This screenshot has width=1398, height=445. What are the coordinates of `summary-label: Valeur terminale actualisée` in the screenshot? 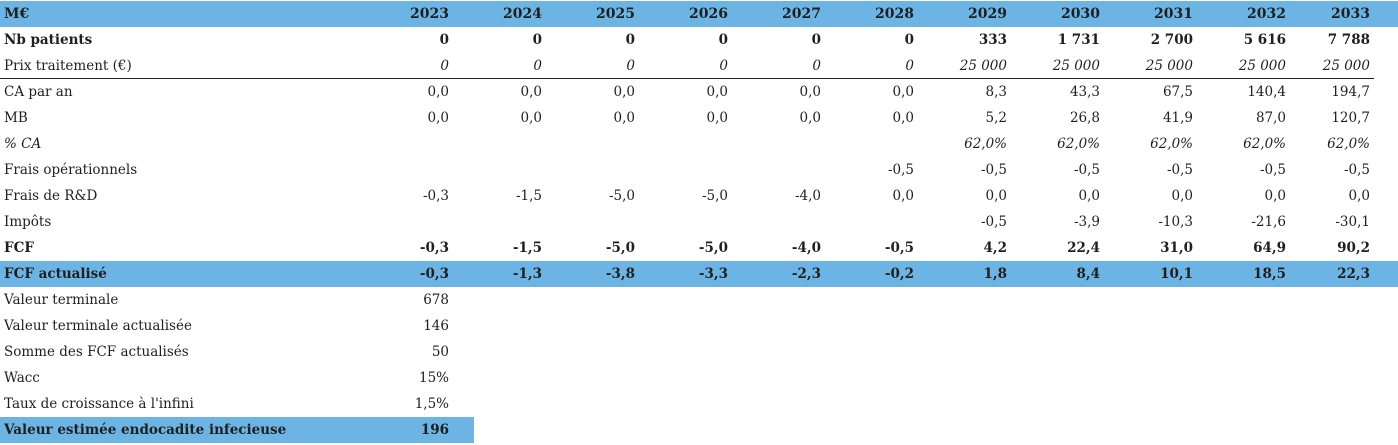 It's located at (98, 326).